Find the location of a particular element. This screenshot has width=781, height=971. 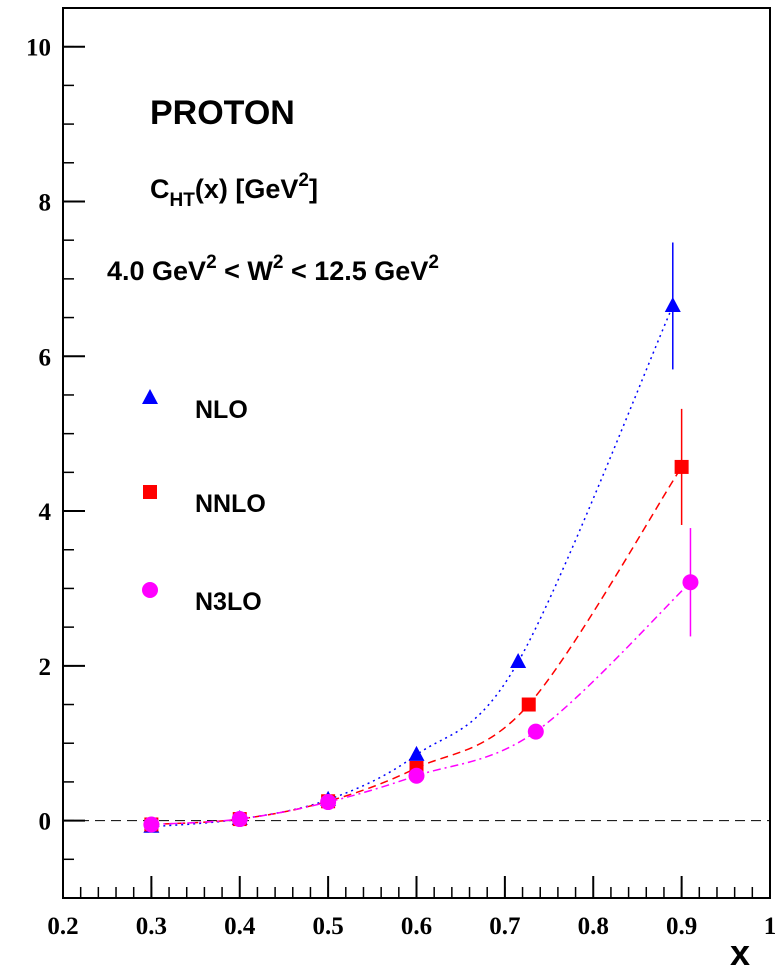

annotation: 4.0 GeV2 < W2 < 12.5 GeV2 is located at coordinates (273, 269).